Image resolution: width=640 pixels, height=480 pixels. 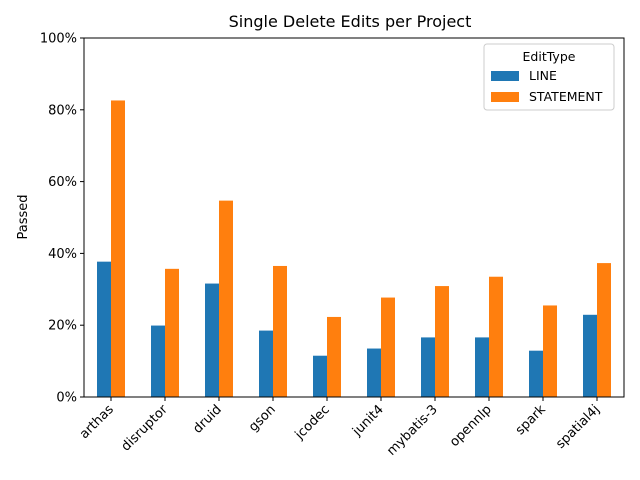 I want to click on bar-line-jcodec, so click(x=320, y=376).